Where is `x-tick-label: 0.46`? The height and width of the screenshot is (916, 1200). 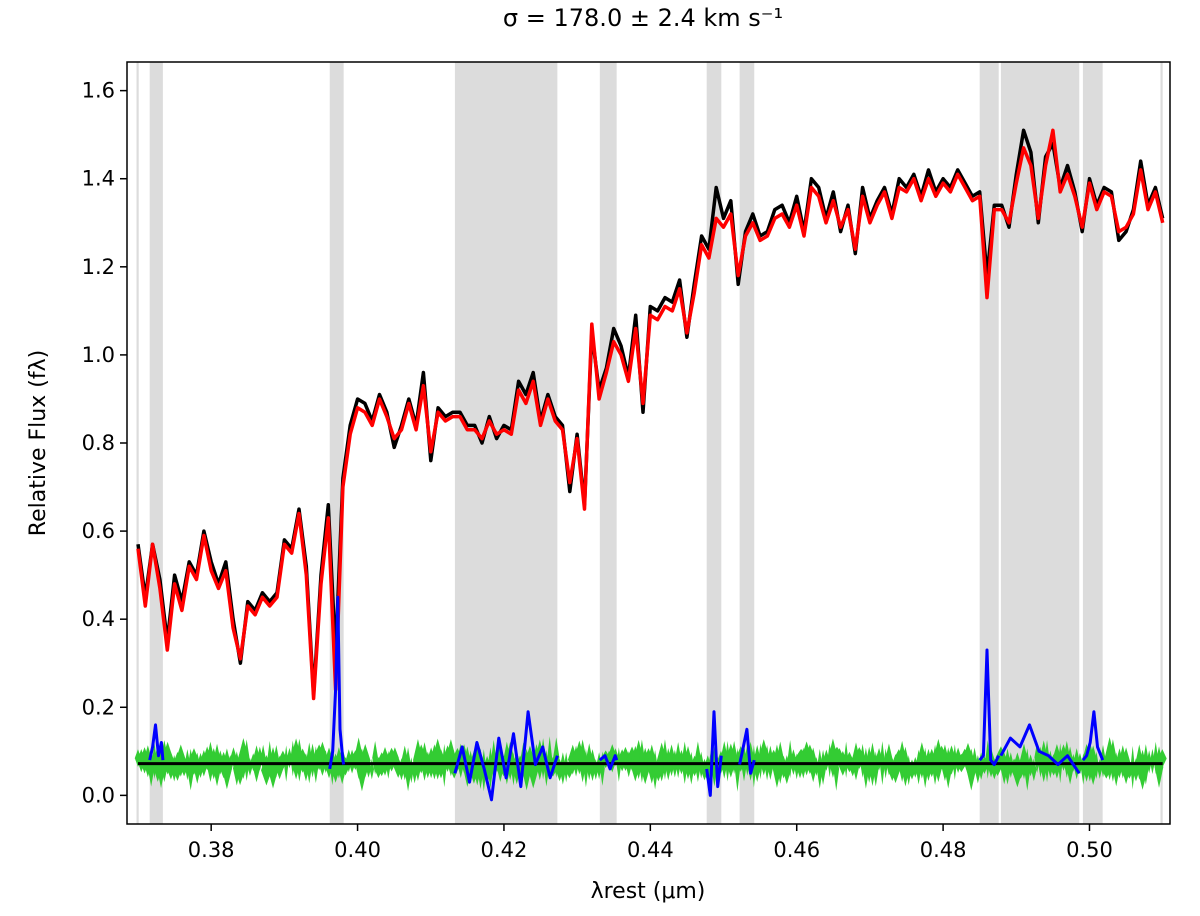
x-tick-label: 0.46 is located at coordinates (796, 850).